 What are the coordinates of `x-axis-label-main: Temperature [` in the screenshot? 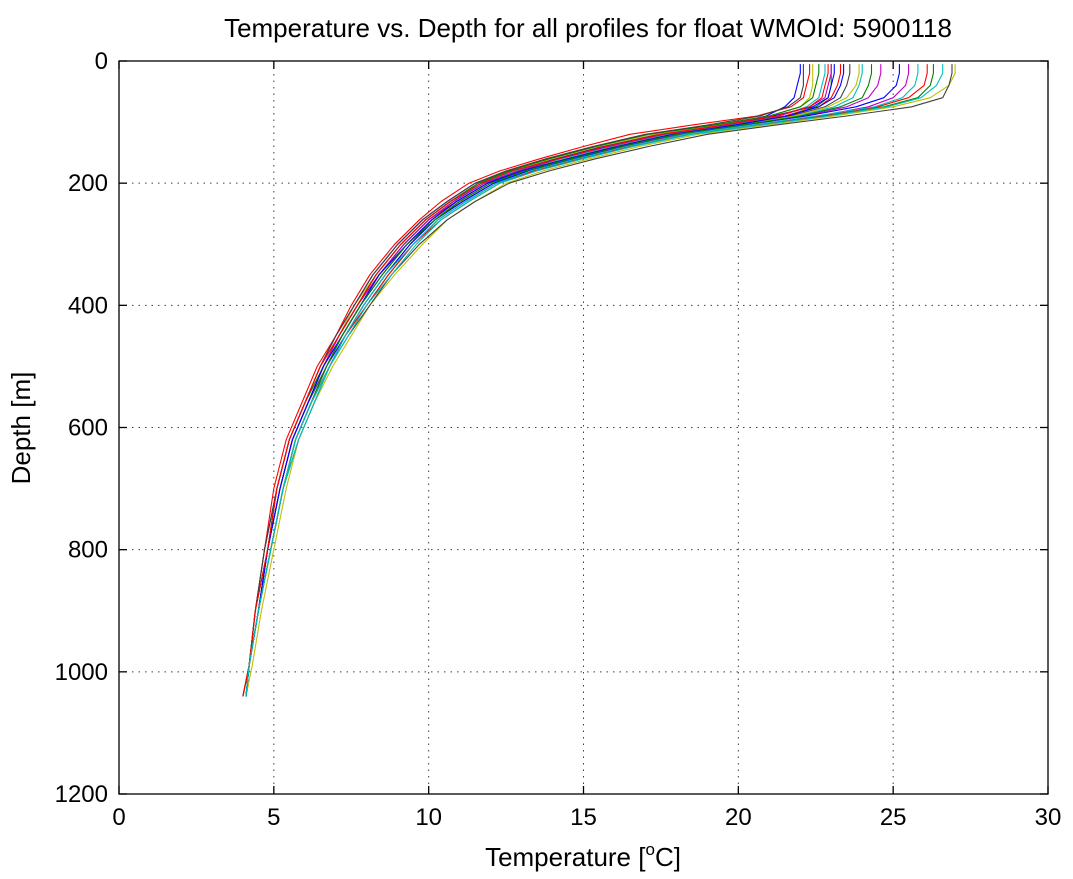 It's located at (565, 857).